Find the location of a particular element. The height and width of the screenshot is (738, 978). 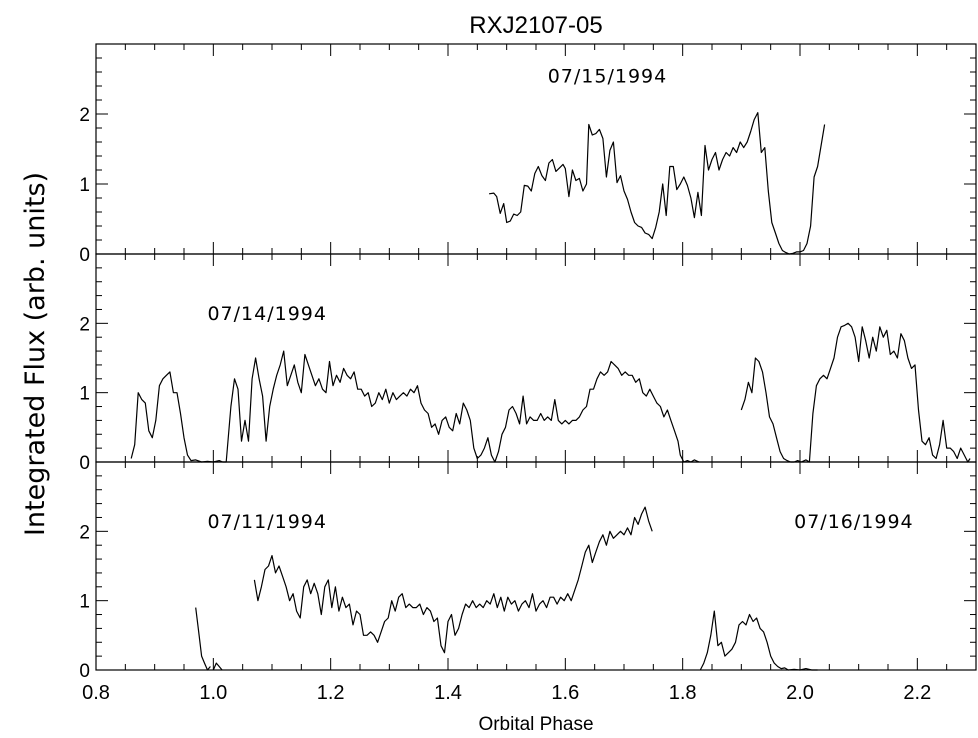

date-annotation: 07/11/1994 is located at coordinates (267, 522).